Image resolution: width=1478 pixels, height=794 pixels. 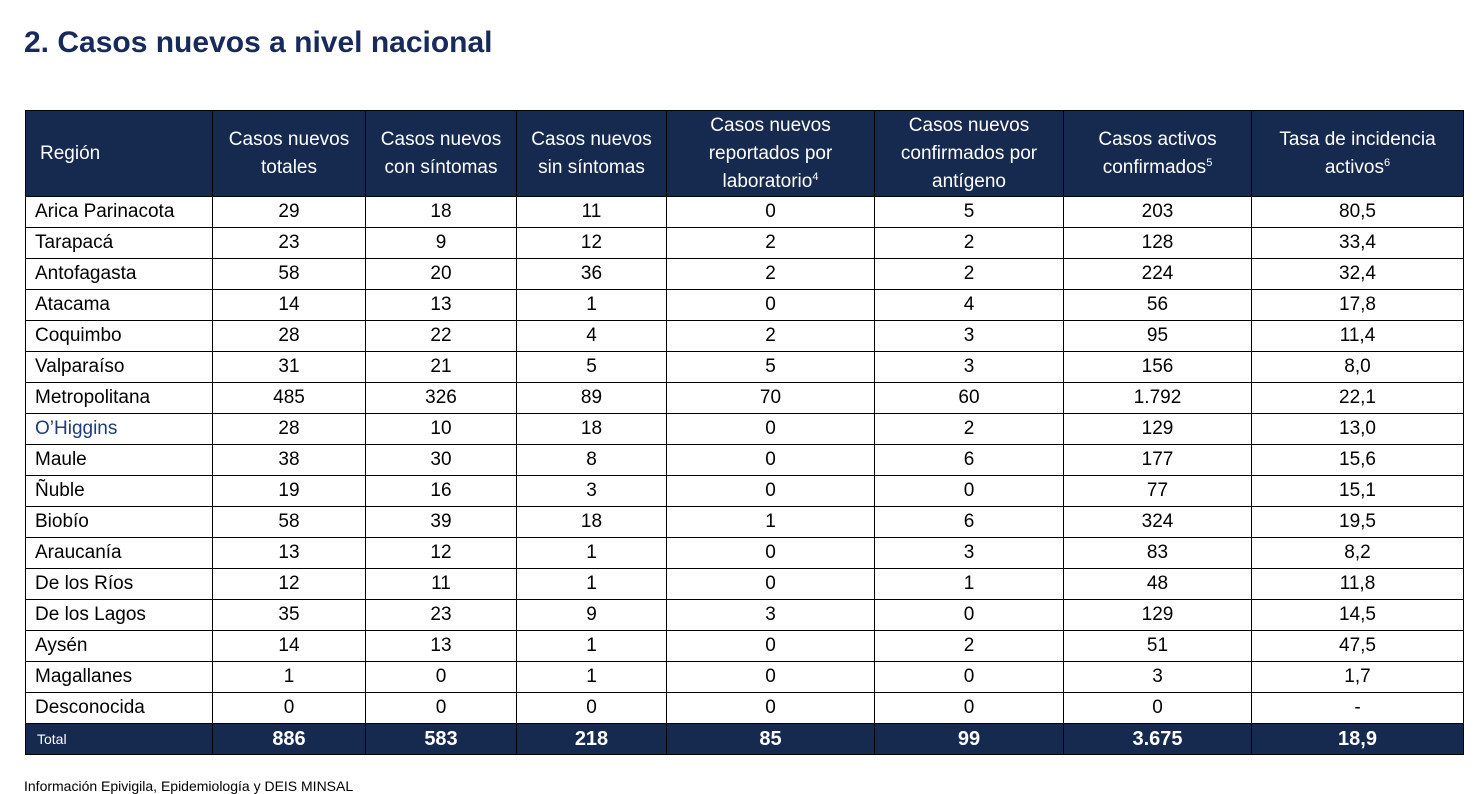 I want to click on value-cell: 28, so click(x=289, y=336).